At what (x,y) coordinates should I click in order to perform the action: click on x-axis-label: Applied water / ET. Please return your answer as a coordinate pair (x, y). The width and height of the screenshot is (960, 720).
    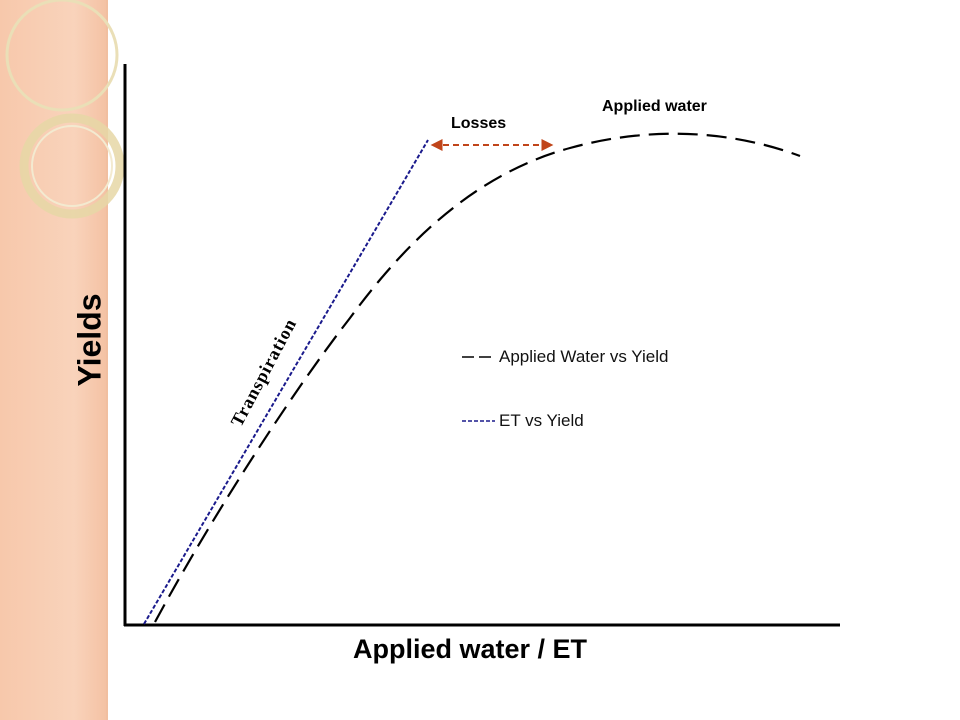
    Looking at the image, I should click on (470, 649).